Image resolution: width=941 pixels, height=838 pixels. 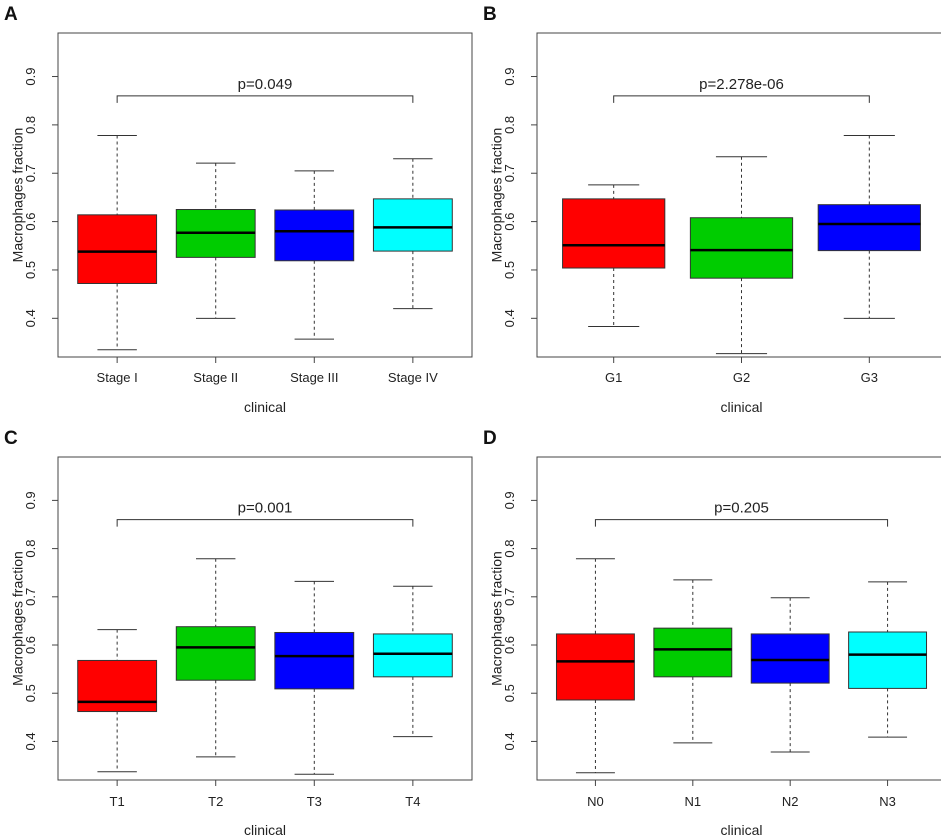 I want to click on x-tick-label: Stage I, so click(x=117, y=377).